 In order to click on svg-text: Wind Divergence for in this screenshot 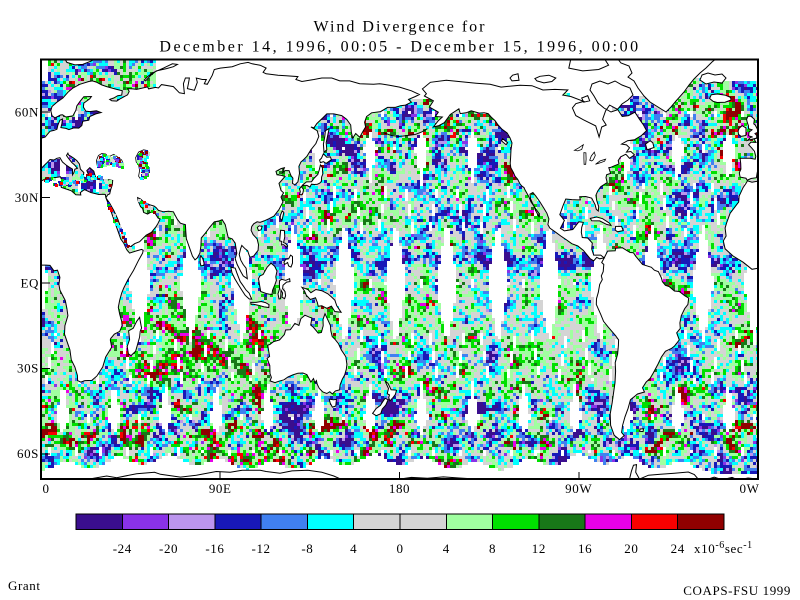, I will do `click(399, 27)`.